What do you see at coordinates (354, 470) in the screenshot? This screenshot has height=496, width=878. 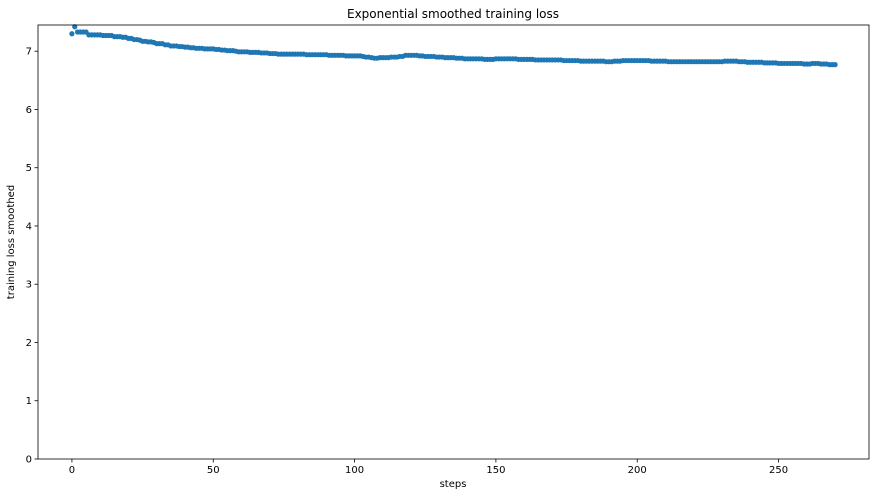 I see `x-tick-label: 100` at bounding box center [354, 470].